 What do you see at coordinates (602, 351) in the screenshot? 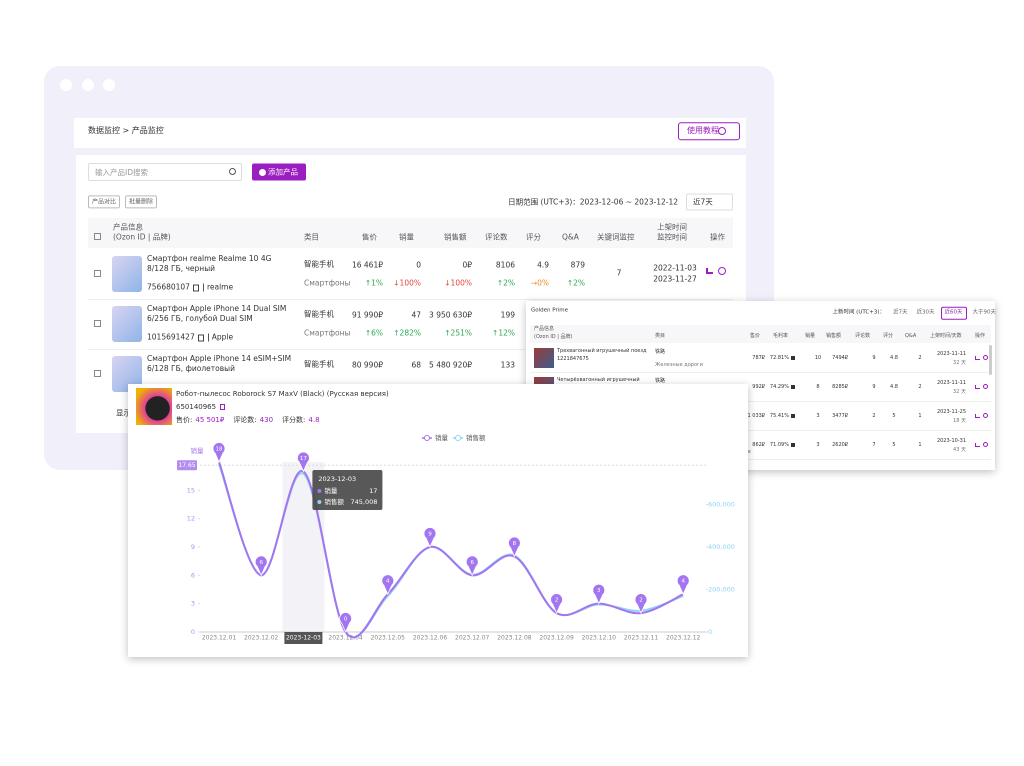
I see `product-name: Трехвагонный игрушечный поезд` at bounding box center [602, 351].